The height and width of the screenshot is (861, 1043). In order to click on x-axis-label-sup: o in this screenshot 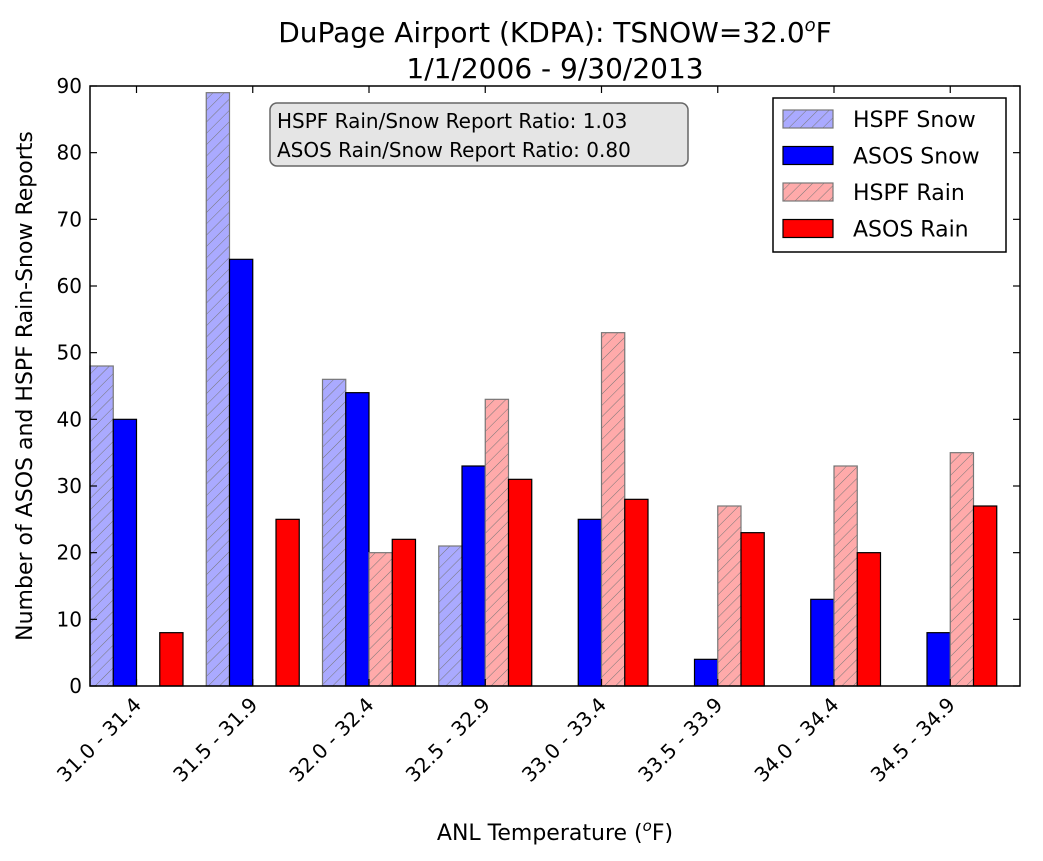, I will do `click(647, 826)`.